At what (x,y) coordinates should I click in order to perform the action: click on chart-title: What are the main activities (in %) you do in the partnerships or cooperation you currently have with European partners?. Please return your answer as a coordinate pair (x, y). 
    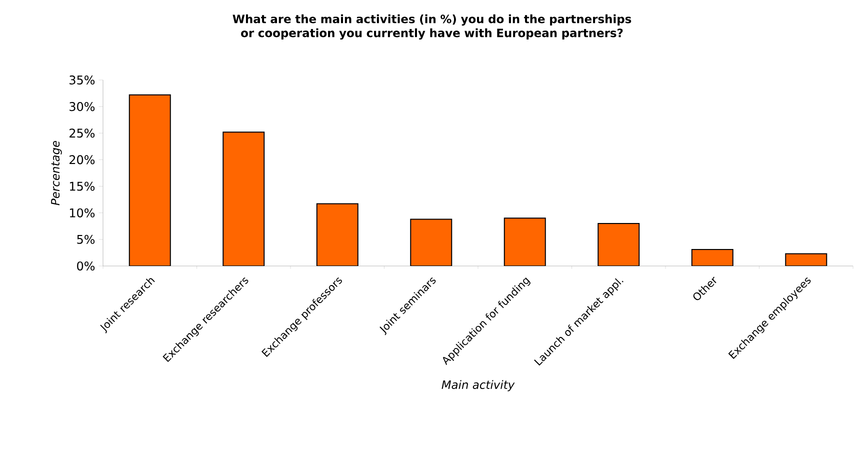
    Looking at the image, I should click on (432, 27).